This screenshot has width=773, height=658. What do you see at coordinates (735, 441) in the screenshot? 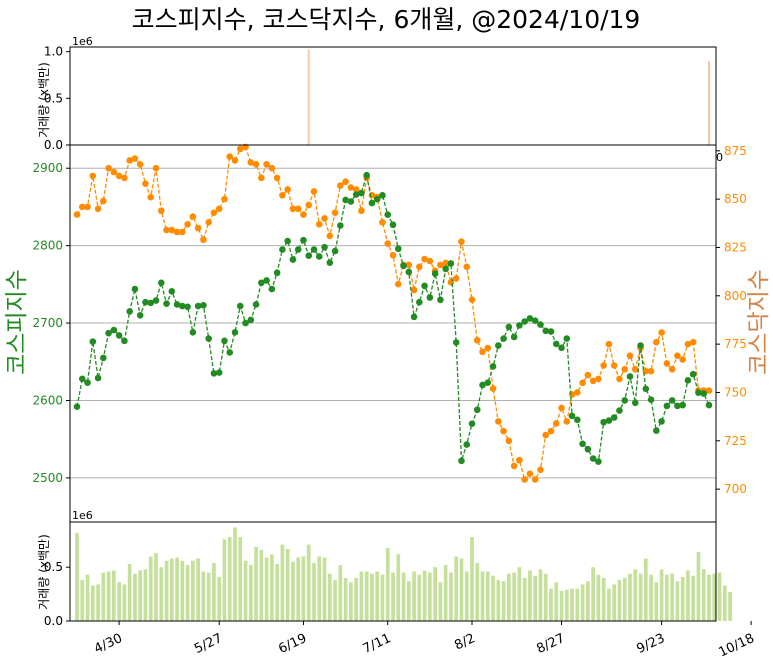
I see `kosdaq-y-tick-label: 725` at bounding box center [735, 441].